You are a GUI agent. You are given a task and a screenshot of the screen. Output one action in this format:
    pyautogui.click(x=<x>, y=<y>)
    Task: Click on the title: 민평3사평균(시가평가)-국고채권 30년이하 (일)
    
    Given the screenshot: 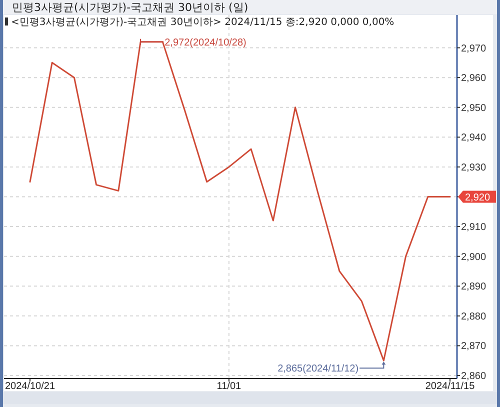 What is the action you would take?
    pyautogui.click(x=130, y=7)
    